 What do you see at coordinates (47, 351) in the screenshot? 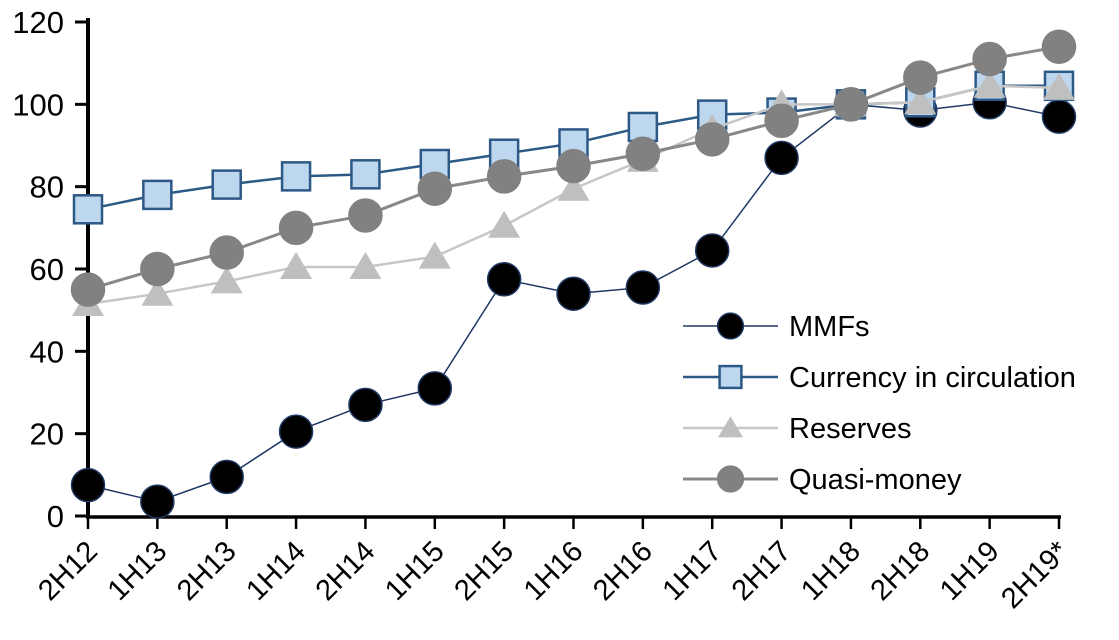
I see `y-tick-label: 40` at bounding box center [47, 351].